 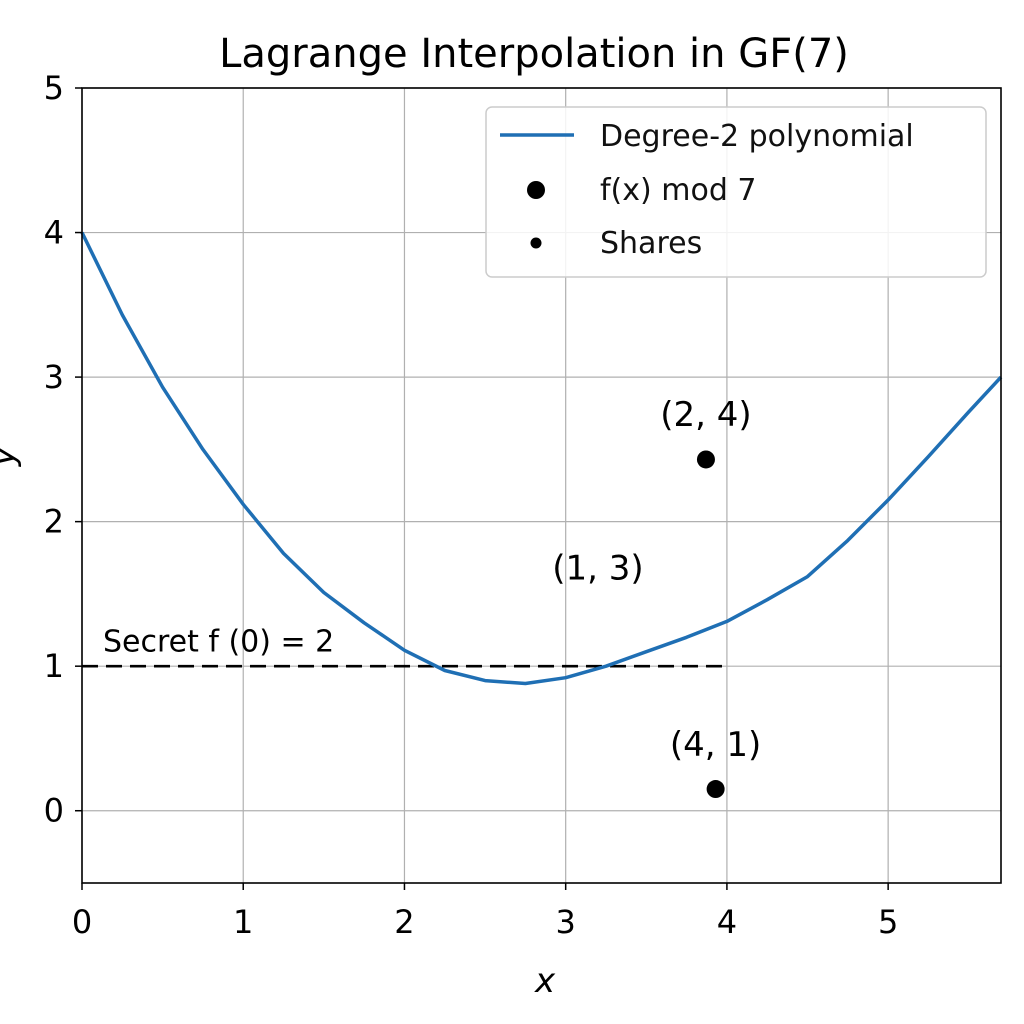 I want to click on x-tick-label-5: 5, so click(x=888, y=922).